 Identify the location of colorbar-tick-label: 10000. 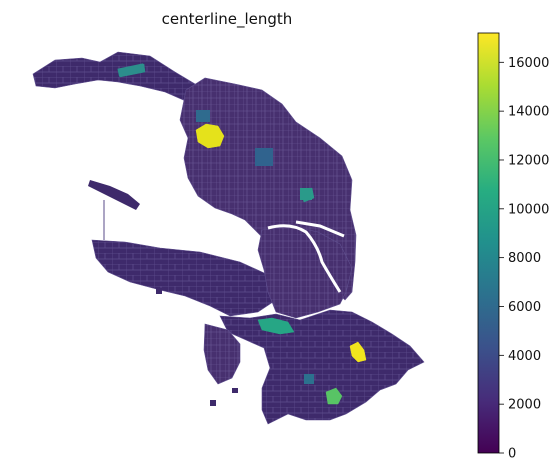
(528, 209).